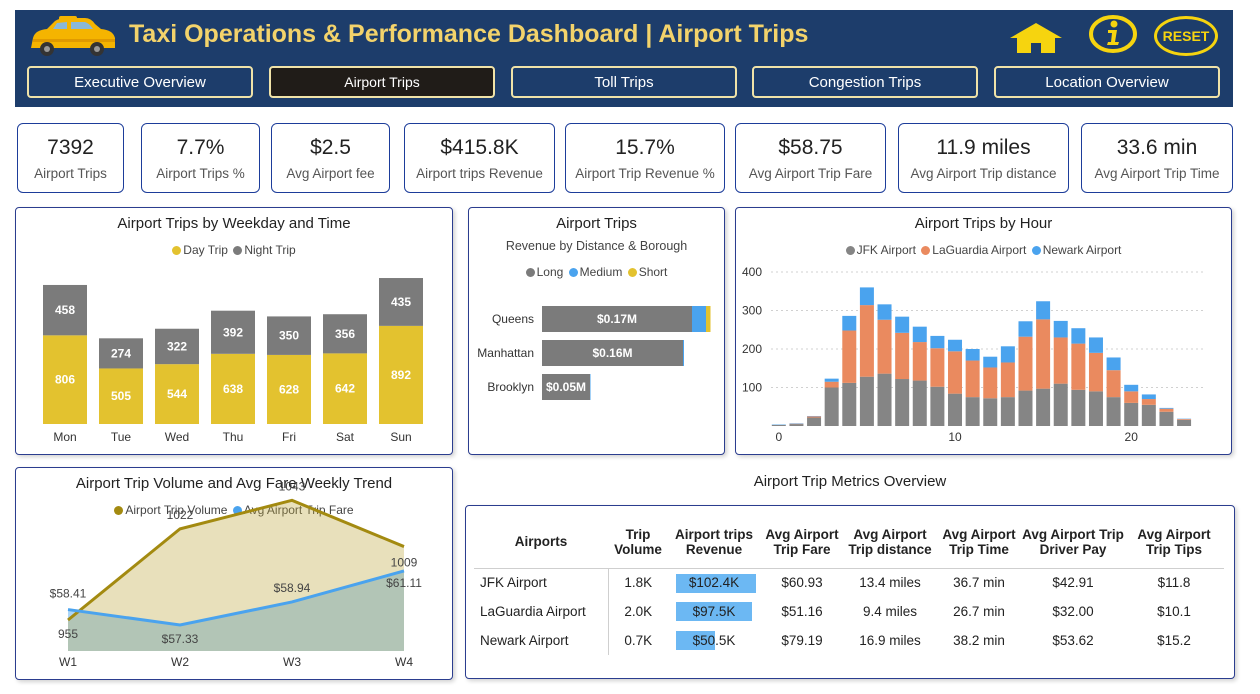 Image resolution: width=1260 pixels, height=694 pixels. Describe the element at coordinates (479, 173) in the screenshot. I see `kpi-label: Airport trips Revenue` at that location.